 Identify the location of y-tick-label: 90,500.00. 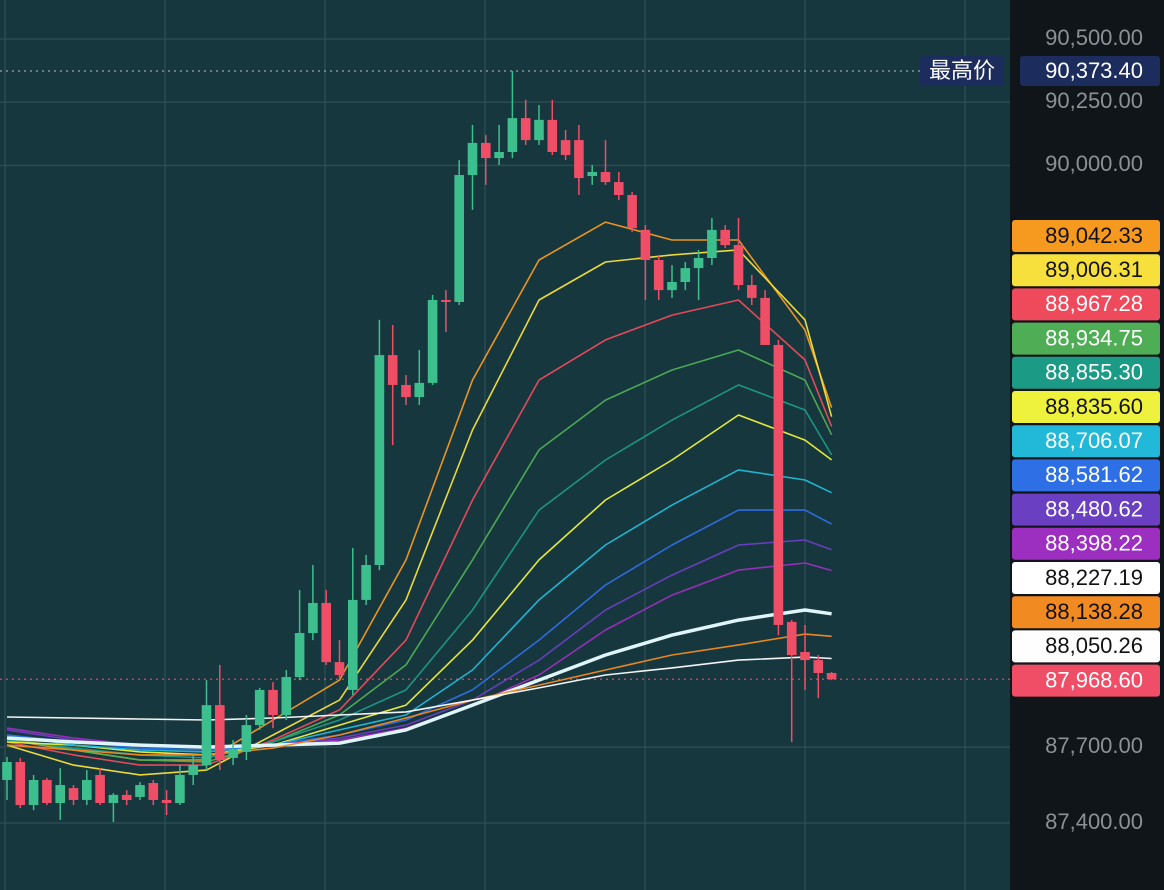
(1094, 37).